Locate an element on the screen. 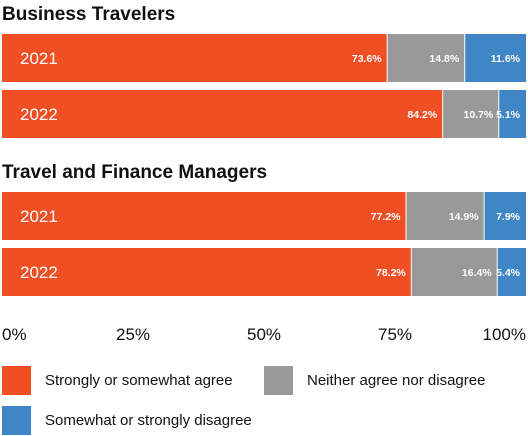  group-title-2: Travel and Finance Managers is located at coordinates (134, 172).